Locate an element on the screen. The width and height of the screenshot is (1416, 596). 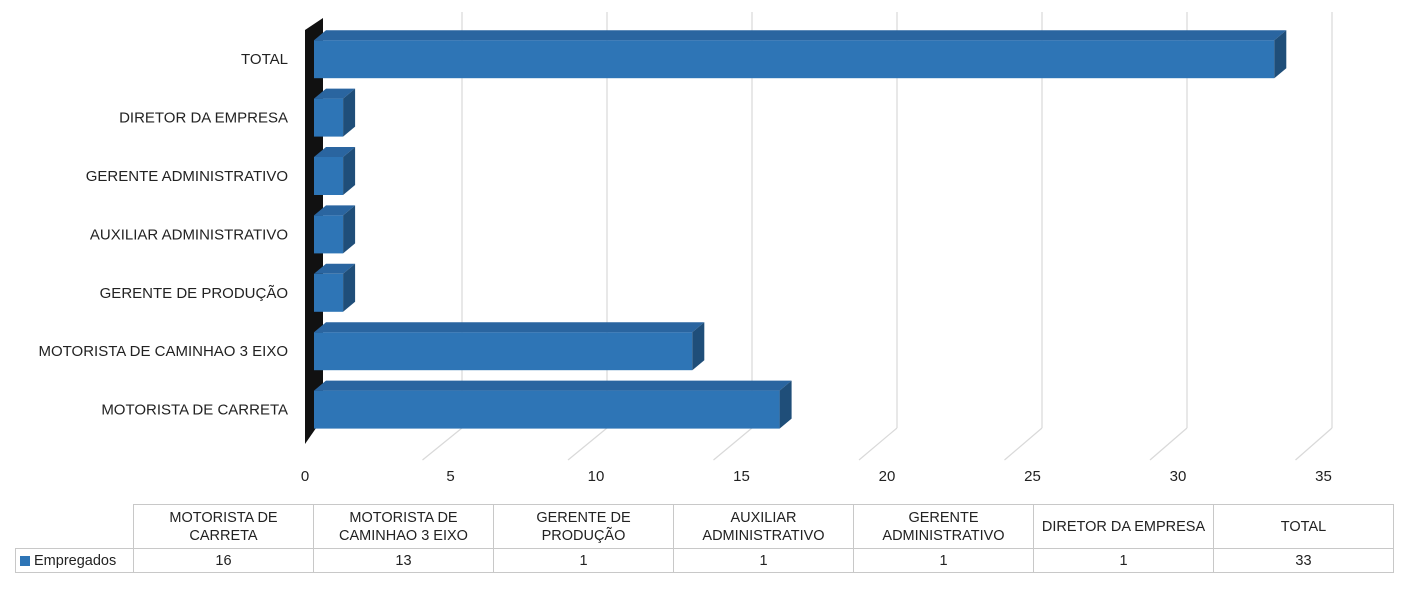
data-table-header: DIRETOR DA EMPRESA is located at coordinates (1123, 526).